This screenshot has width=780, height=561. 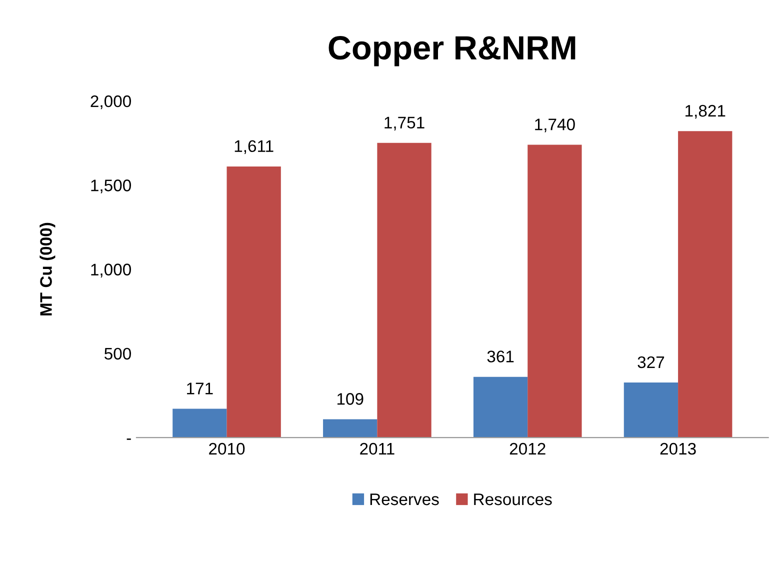 What do you see at coordinates (651, 362) in the screenshot?
I see `data-label: 327` at bounding box center [651, 362].